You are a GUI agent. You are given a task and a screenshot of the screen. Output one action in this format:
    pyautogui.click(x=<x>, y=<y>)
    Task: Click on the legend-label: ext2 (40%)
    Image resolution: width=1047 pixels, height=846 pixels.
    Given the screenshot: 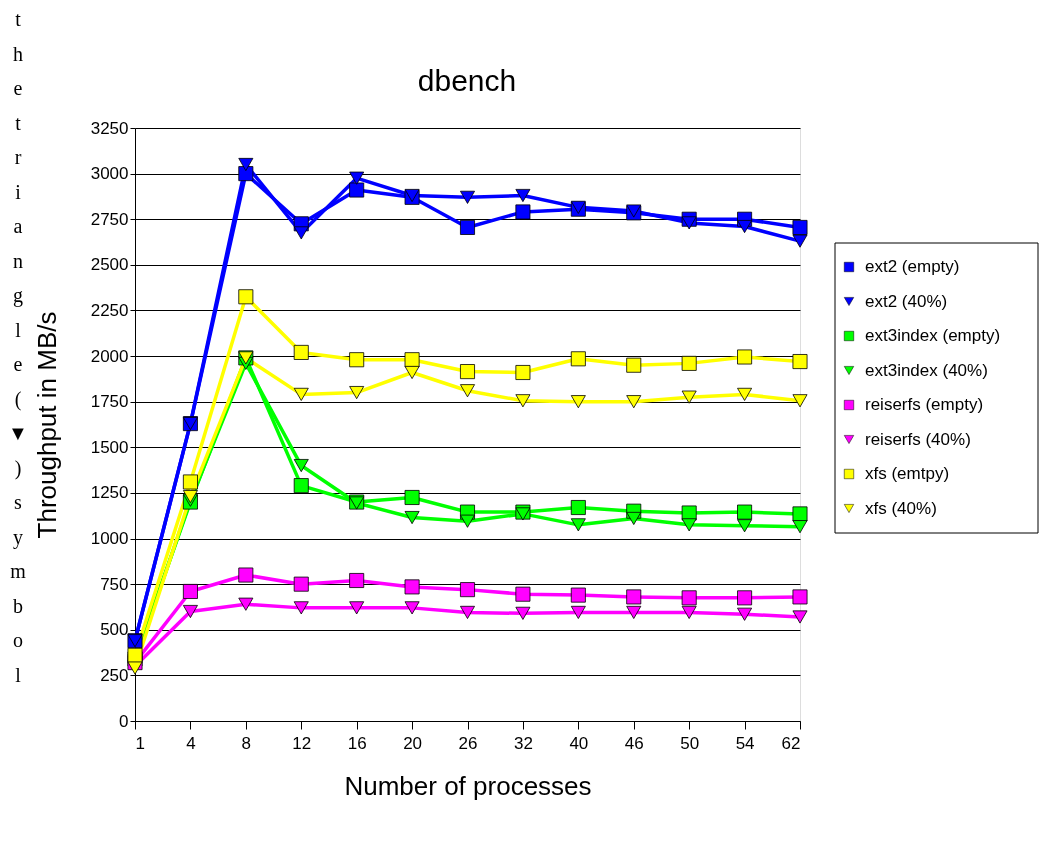 What is the action you would take?
    pyautogui.click(x=906, y=301)
    